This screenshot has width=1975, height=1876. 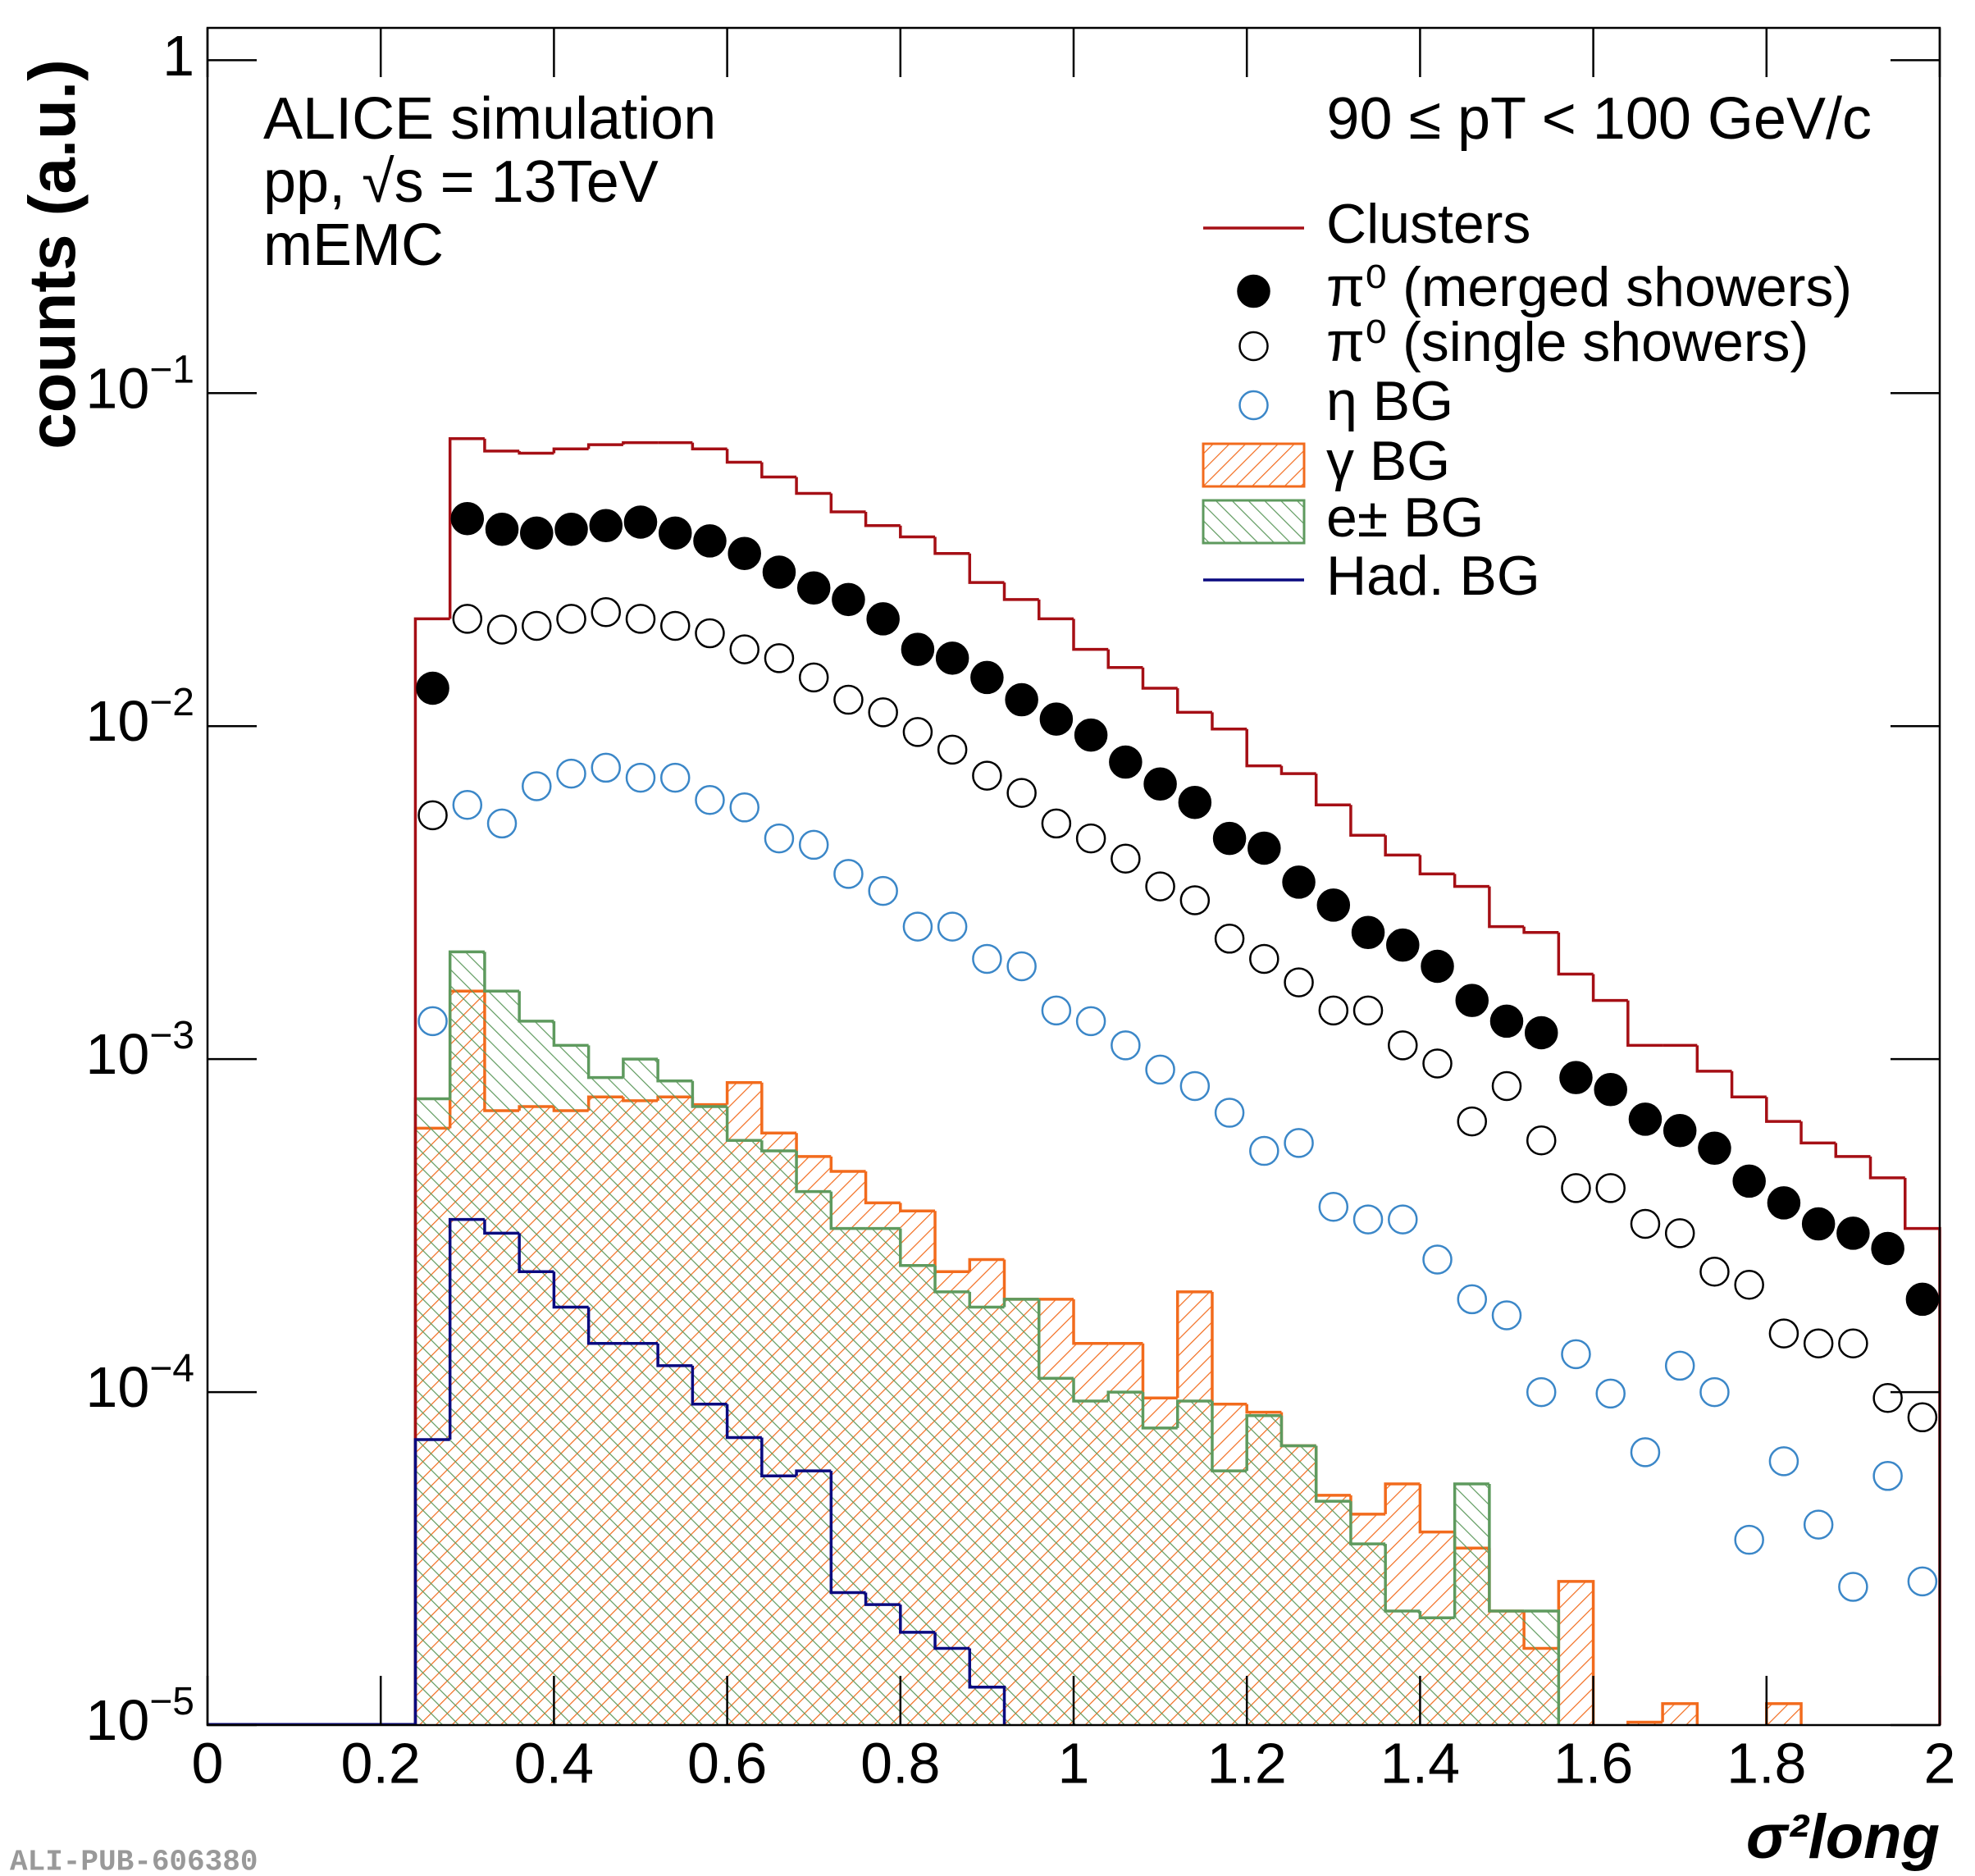 I want to click on y-tick-label: 10⁻³, so click(x=139, y=1050).